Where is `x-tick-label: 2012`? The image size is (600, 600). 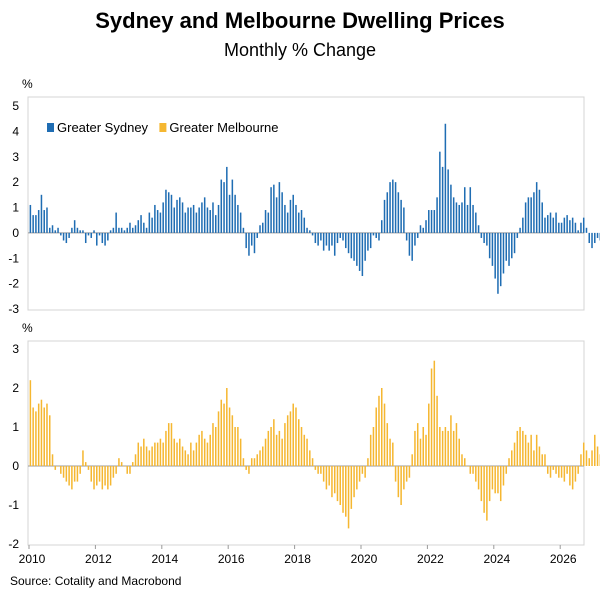
x-tick-label: 2012 is located at coordinates (98, 559).